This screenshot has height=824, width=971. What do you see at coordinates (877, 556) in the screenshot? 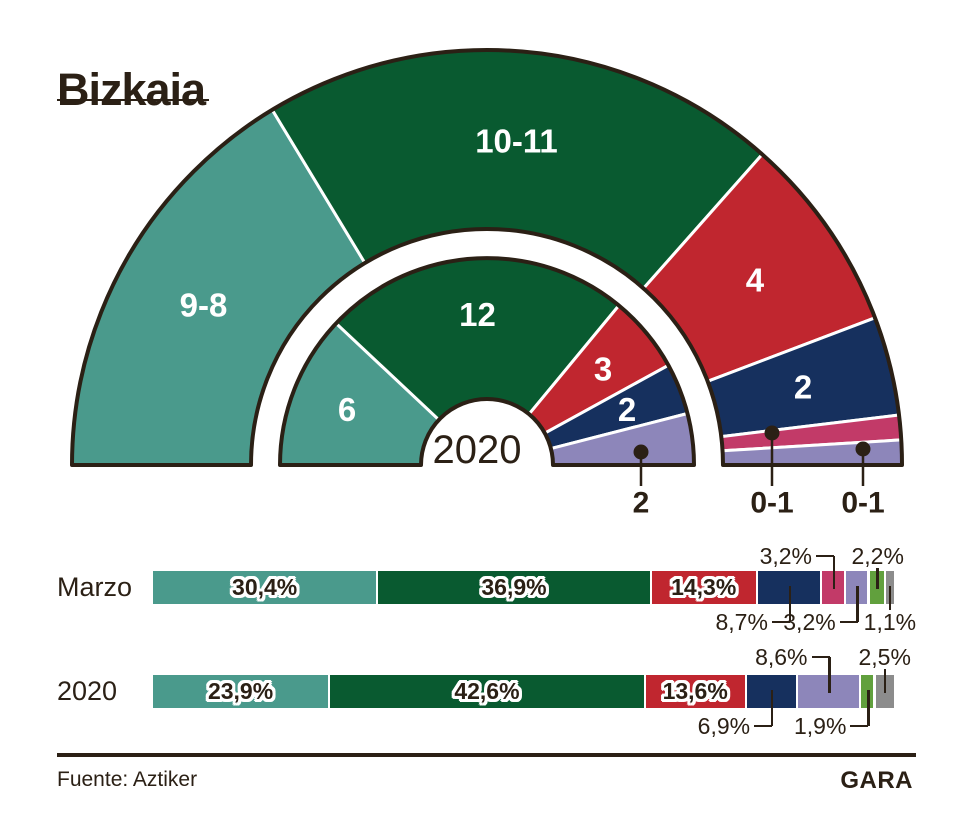
I see `bar-callout-label: 2,2%` at bounding box center [877, 556].